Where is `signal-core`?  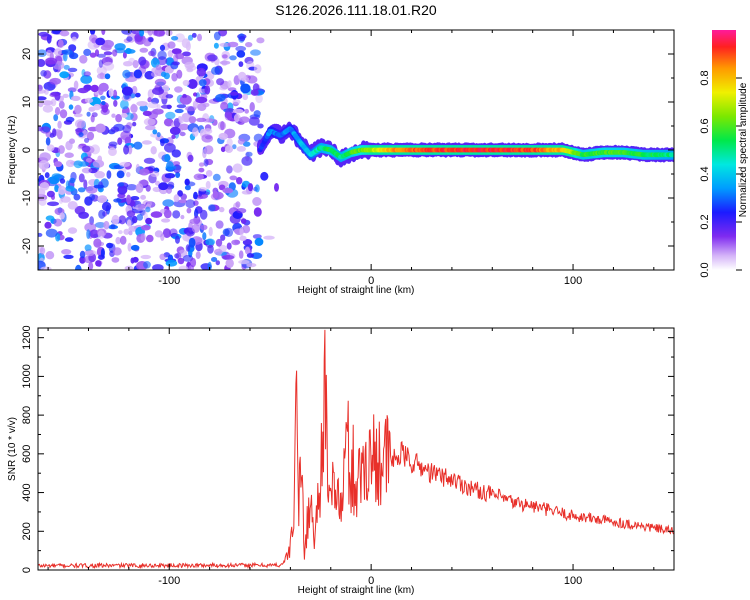
signal-core is located at coordinates (672, 155).